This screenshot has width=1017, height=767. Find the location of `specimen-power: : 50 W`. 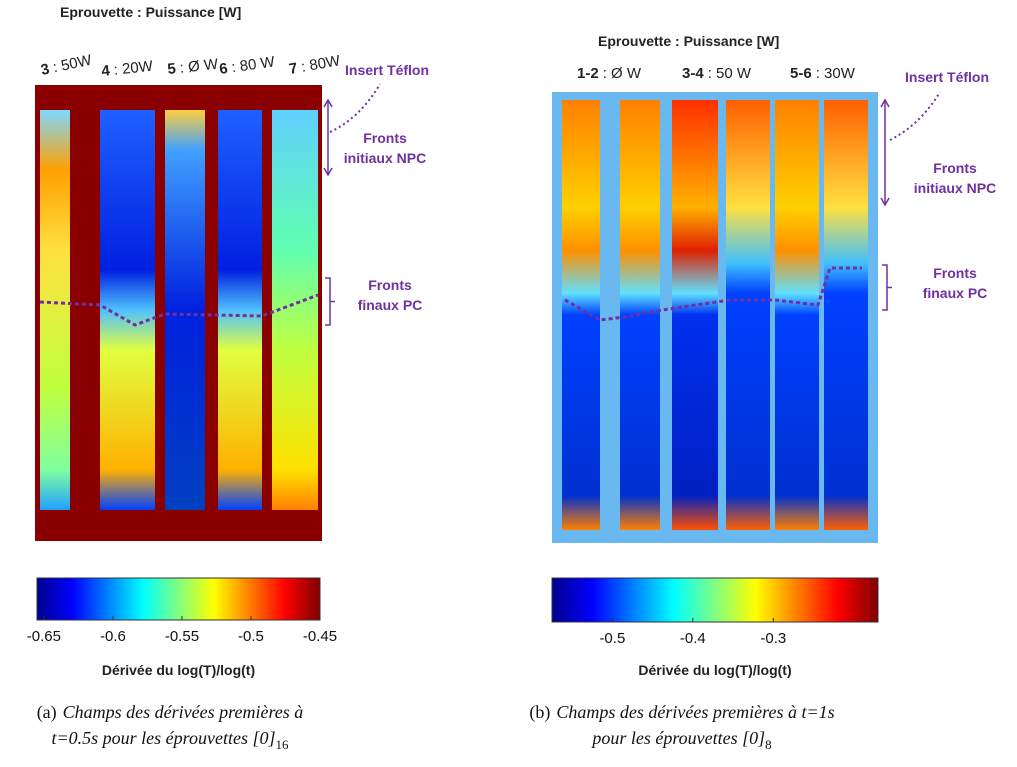

specimen-power: : 50 W is located at coordinates (730, 73).